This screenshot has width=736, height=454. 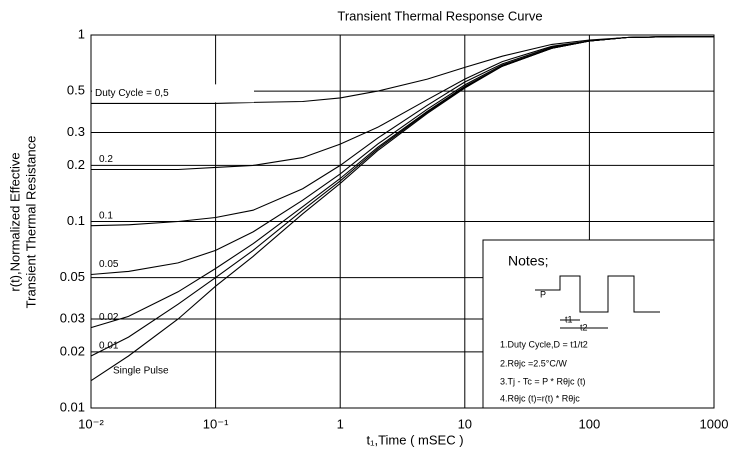 I want to click on x-tick-label: 10⁻¹, so click(x=216, y=423).